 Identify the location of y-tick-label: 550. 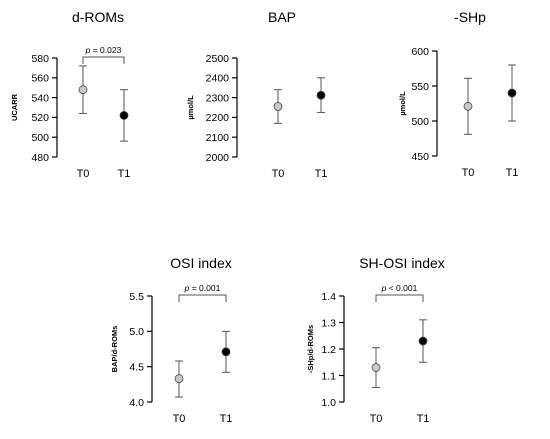
(420, 87).